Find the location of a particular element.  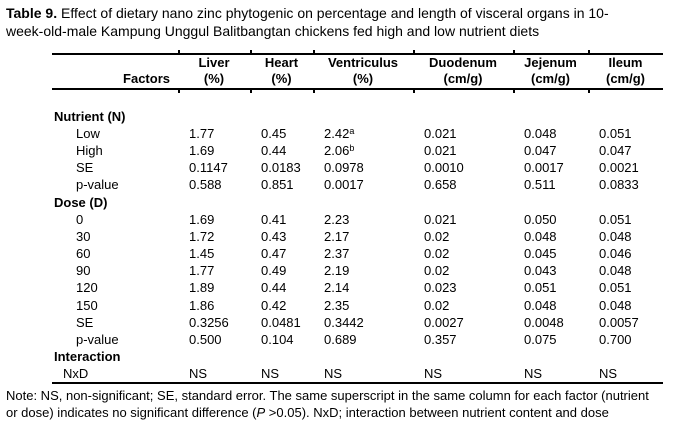

section-header: Nutrient (N) is located at coordinates (90, 116).